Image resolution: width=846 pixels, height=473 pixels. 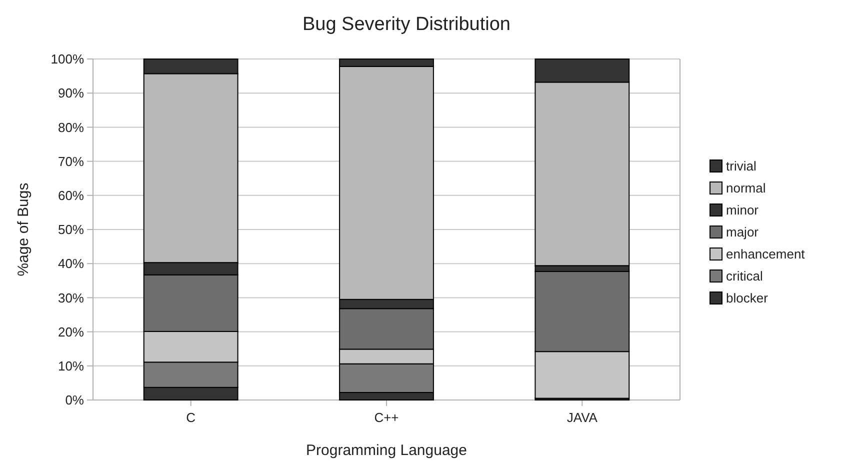 What do you see at coordinates (23, 229) in the screenshot?
I see `y-axis-title: %age of Bugs` at bounding box center [23, 229].